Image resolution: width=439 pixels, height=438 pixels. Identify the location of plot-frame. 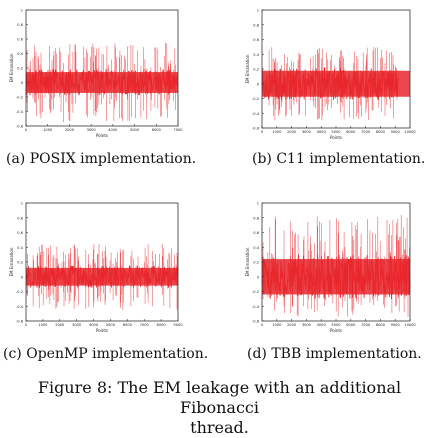
(336, 69).